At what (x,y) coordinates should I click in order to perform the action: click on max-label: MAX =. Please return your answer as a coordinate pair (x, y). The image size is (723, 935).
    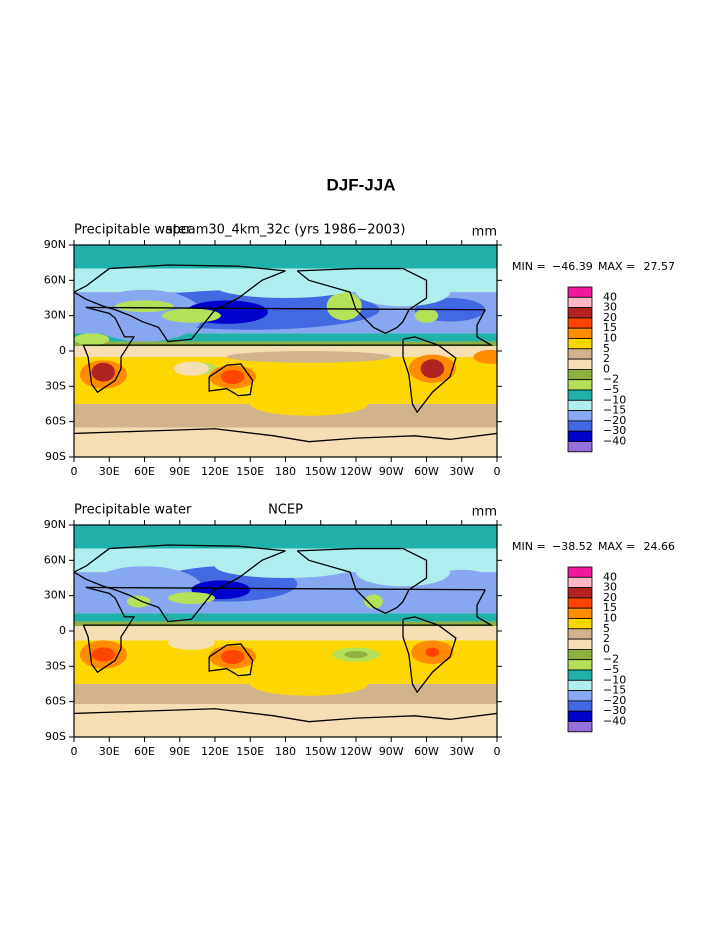
    Looking at the image, I should click on (616, 266).